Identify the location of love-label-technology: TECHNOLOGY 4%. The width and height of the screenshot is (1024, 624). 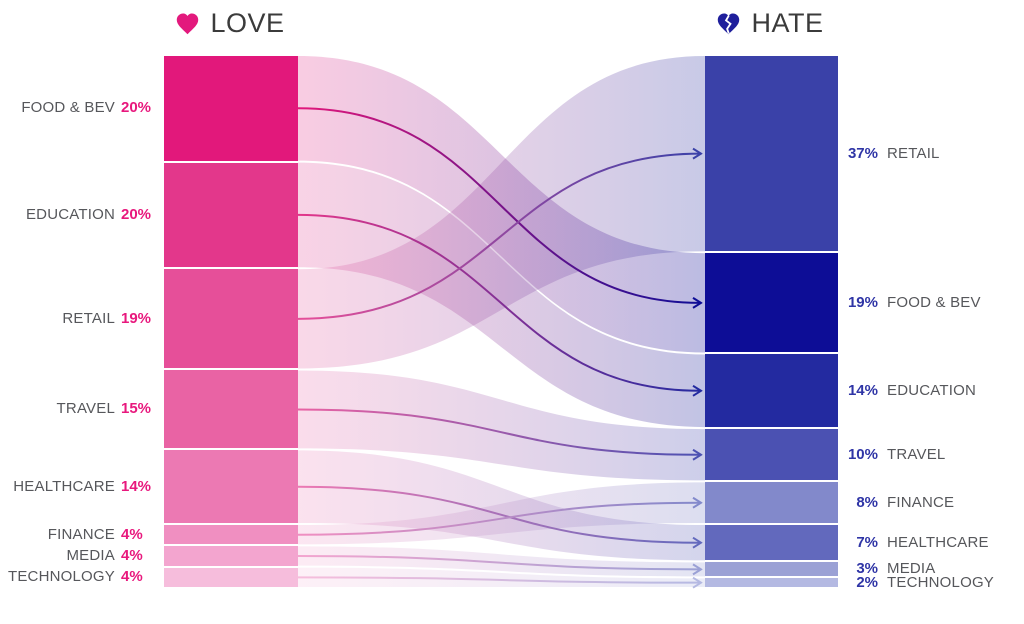
(77, 577).